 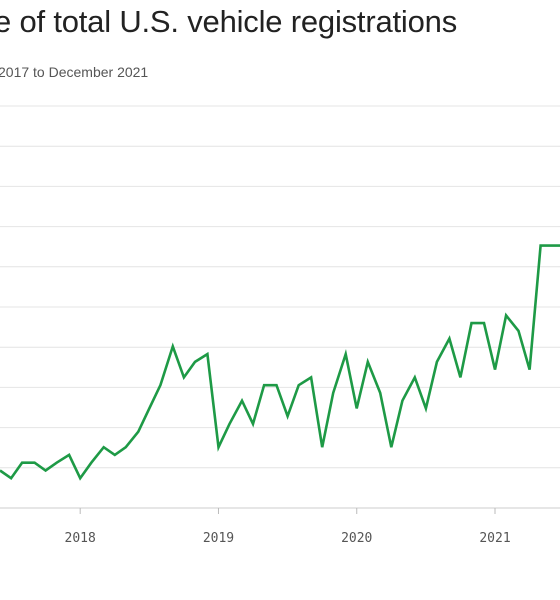 I want to click on x-tick-label: 2019, so click(x=218, y=538).